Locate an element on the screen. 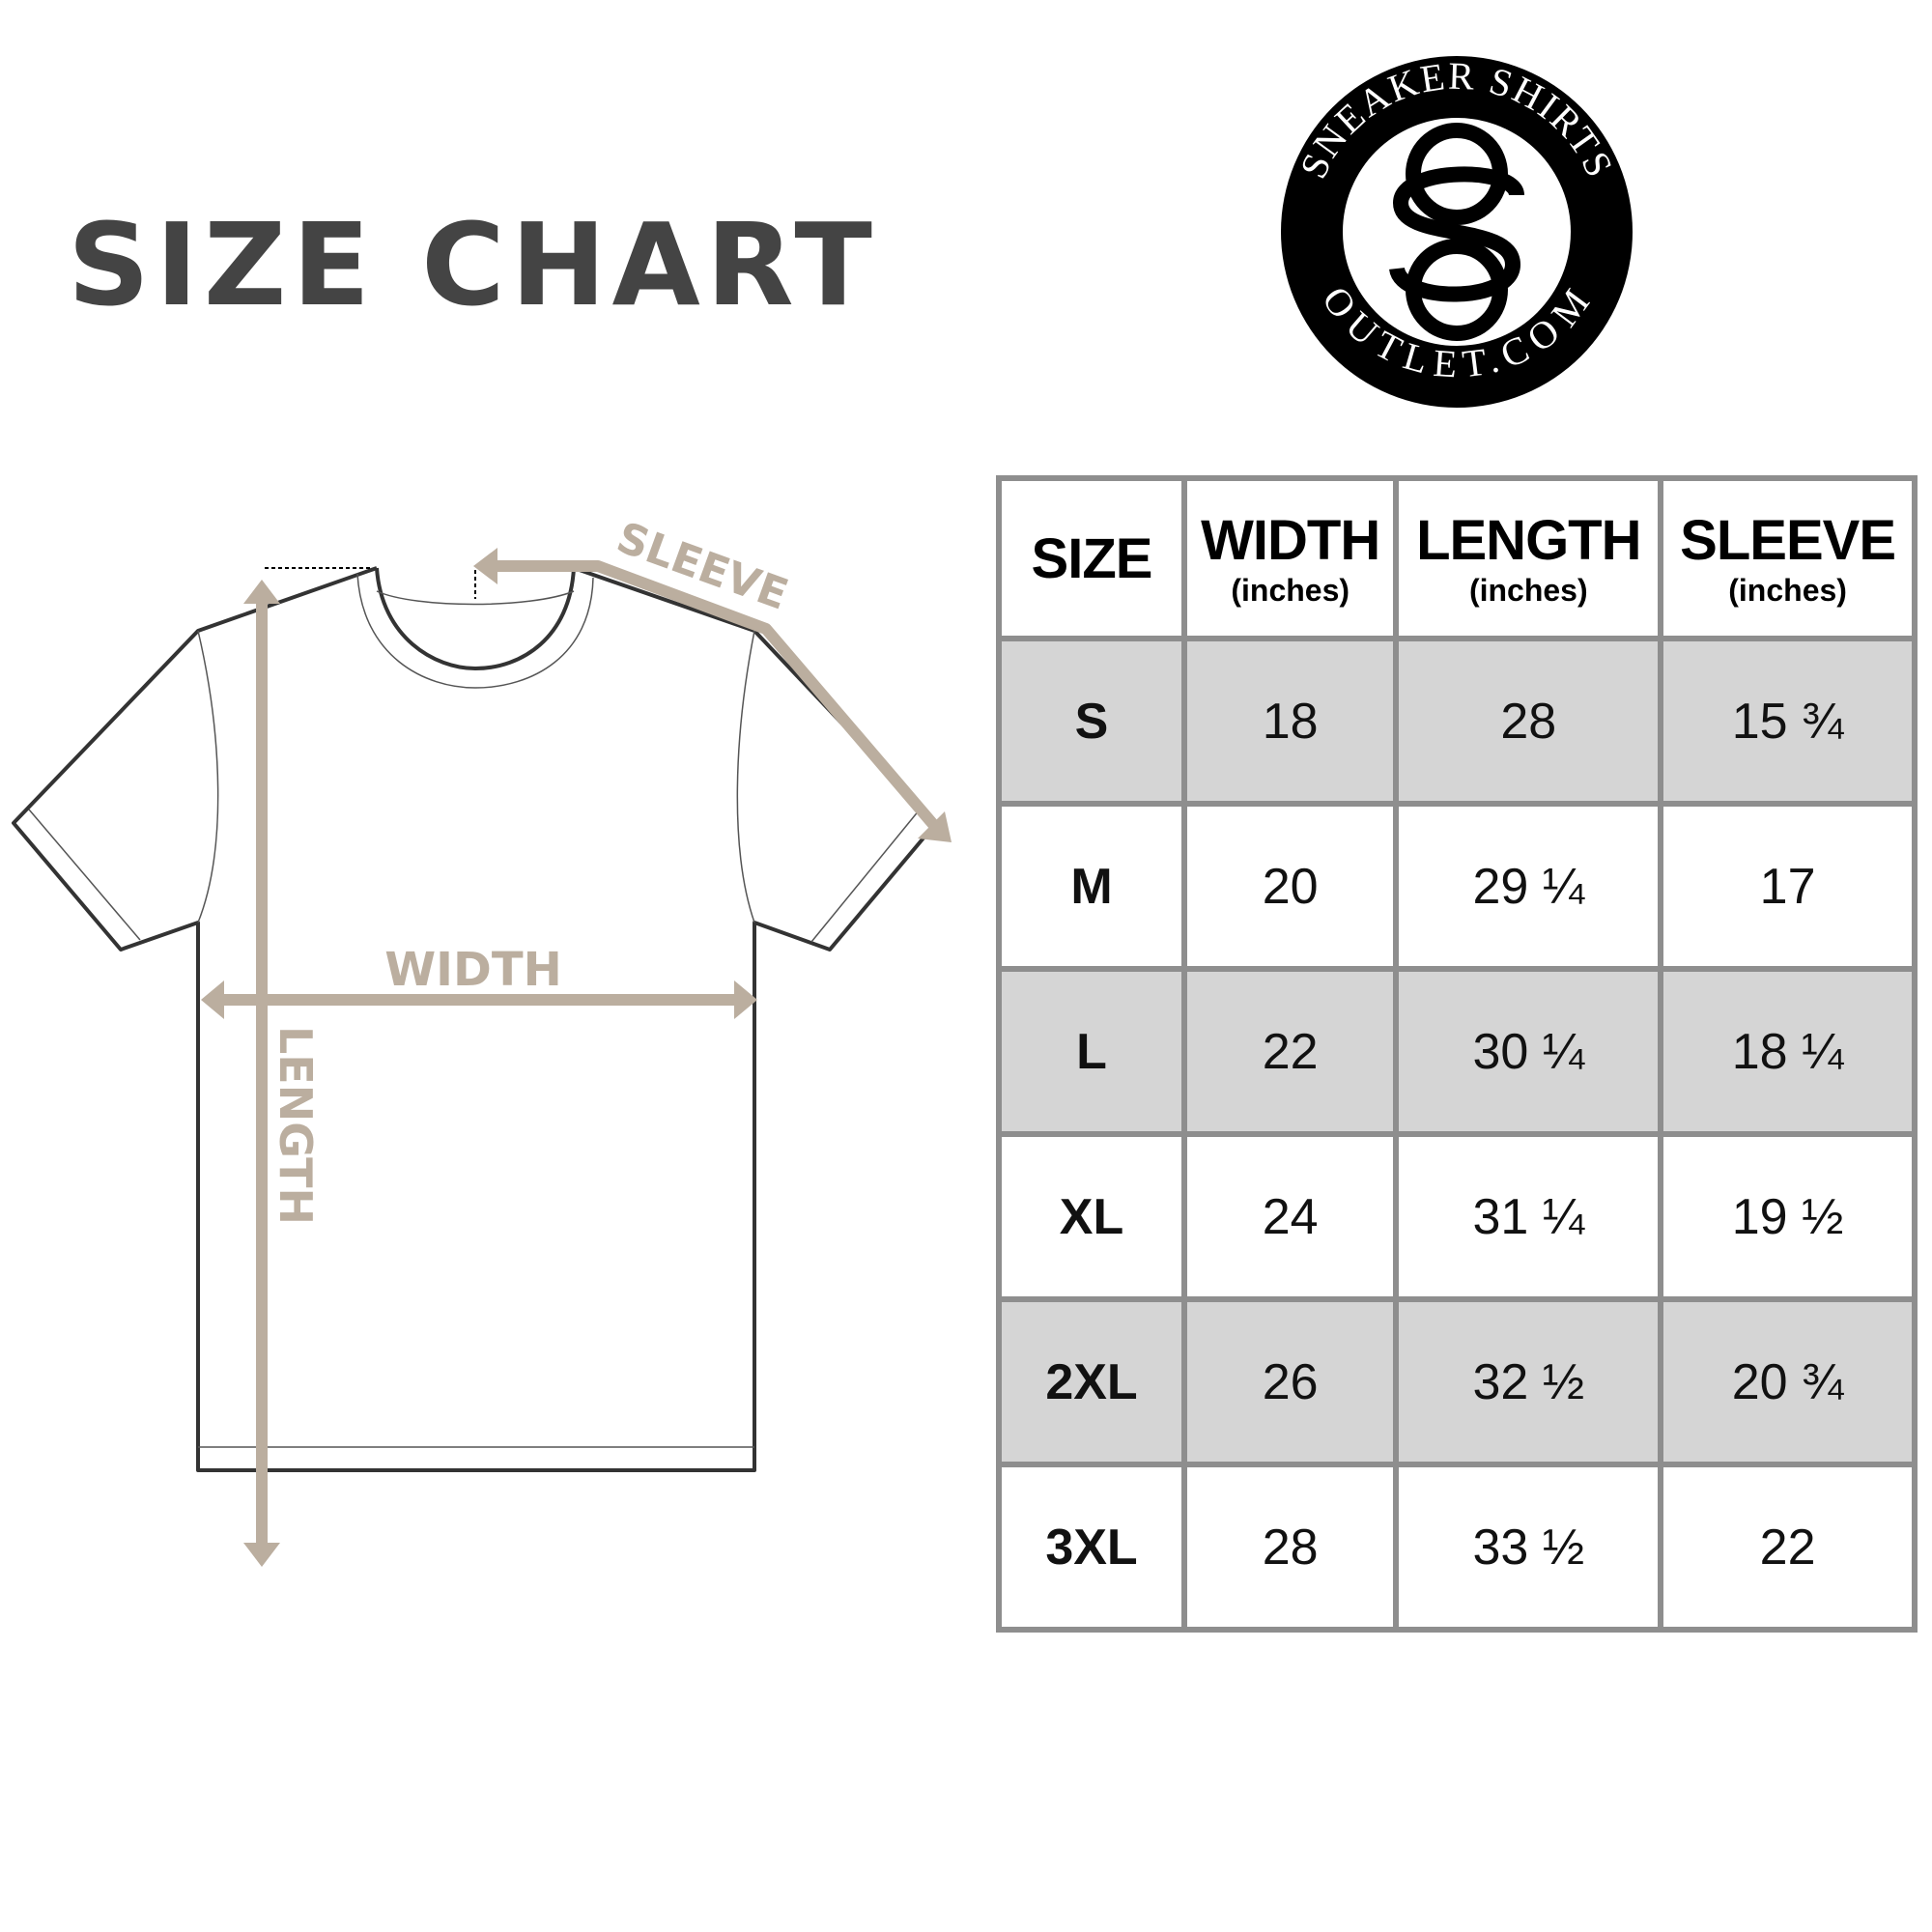  header-label: SIZE is located at coordinates (1092, 558).